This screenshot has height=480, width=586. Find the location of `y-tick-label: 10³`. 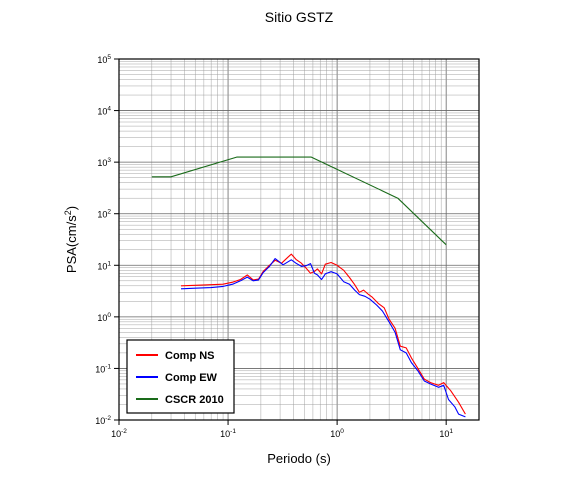

y-tick-label: 10³ is located at coordinates (104, 162).